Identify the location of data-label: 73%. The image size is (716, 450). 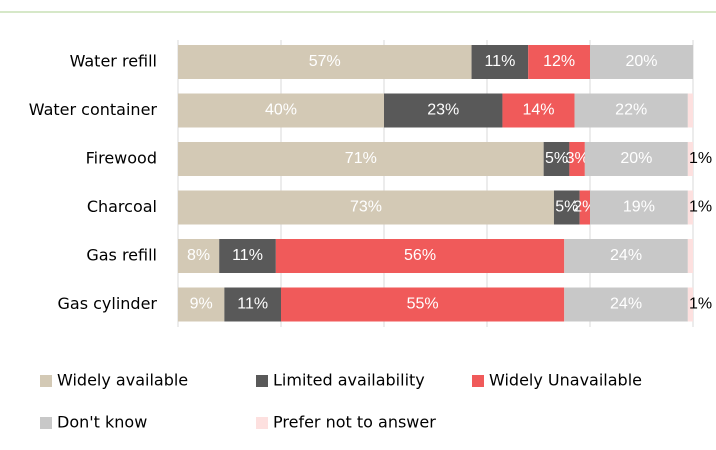
(366, 207).